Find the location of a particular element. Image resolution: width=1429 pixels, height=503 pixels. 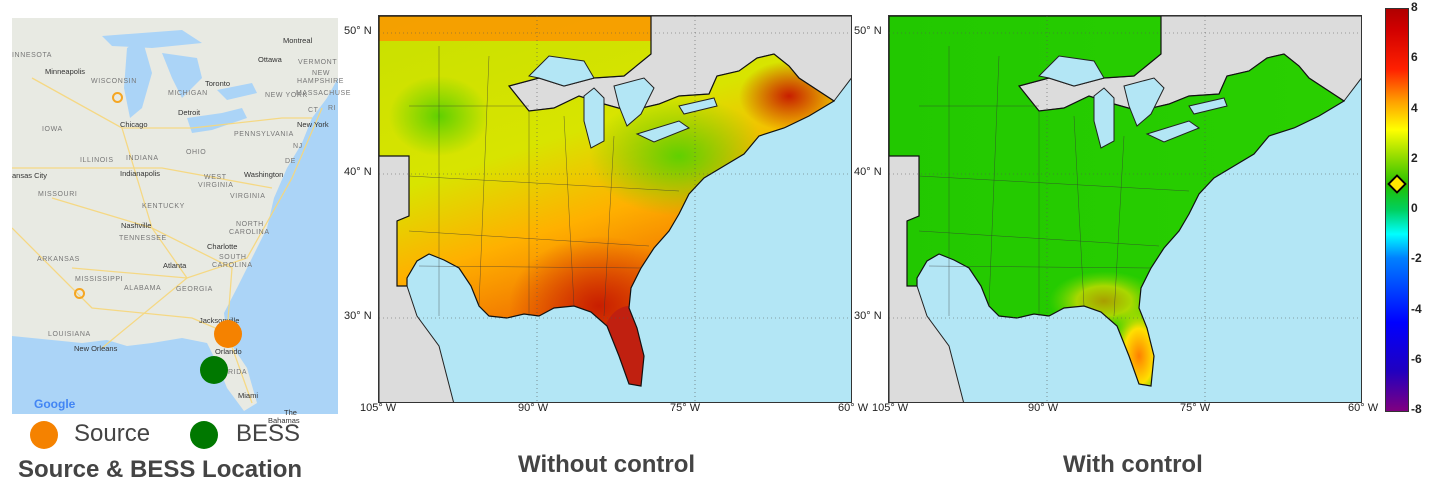

map-label: SOUTH is located at coordinates (233, 257).